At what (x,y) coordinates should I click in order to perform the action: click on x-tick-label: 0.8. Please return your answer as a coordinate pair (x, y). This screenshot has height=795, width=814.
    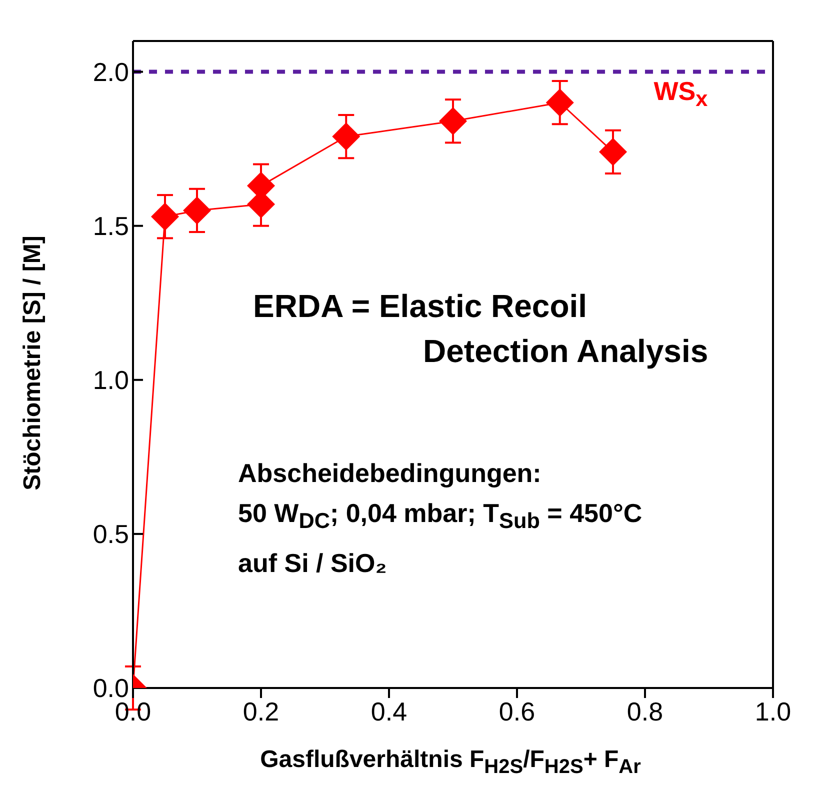
    Looking at the image, I should click on (645, 711).